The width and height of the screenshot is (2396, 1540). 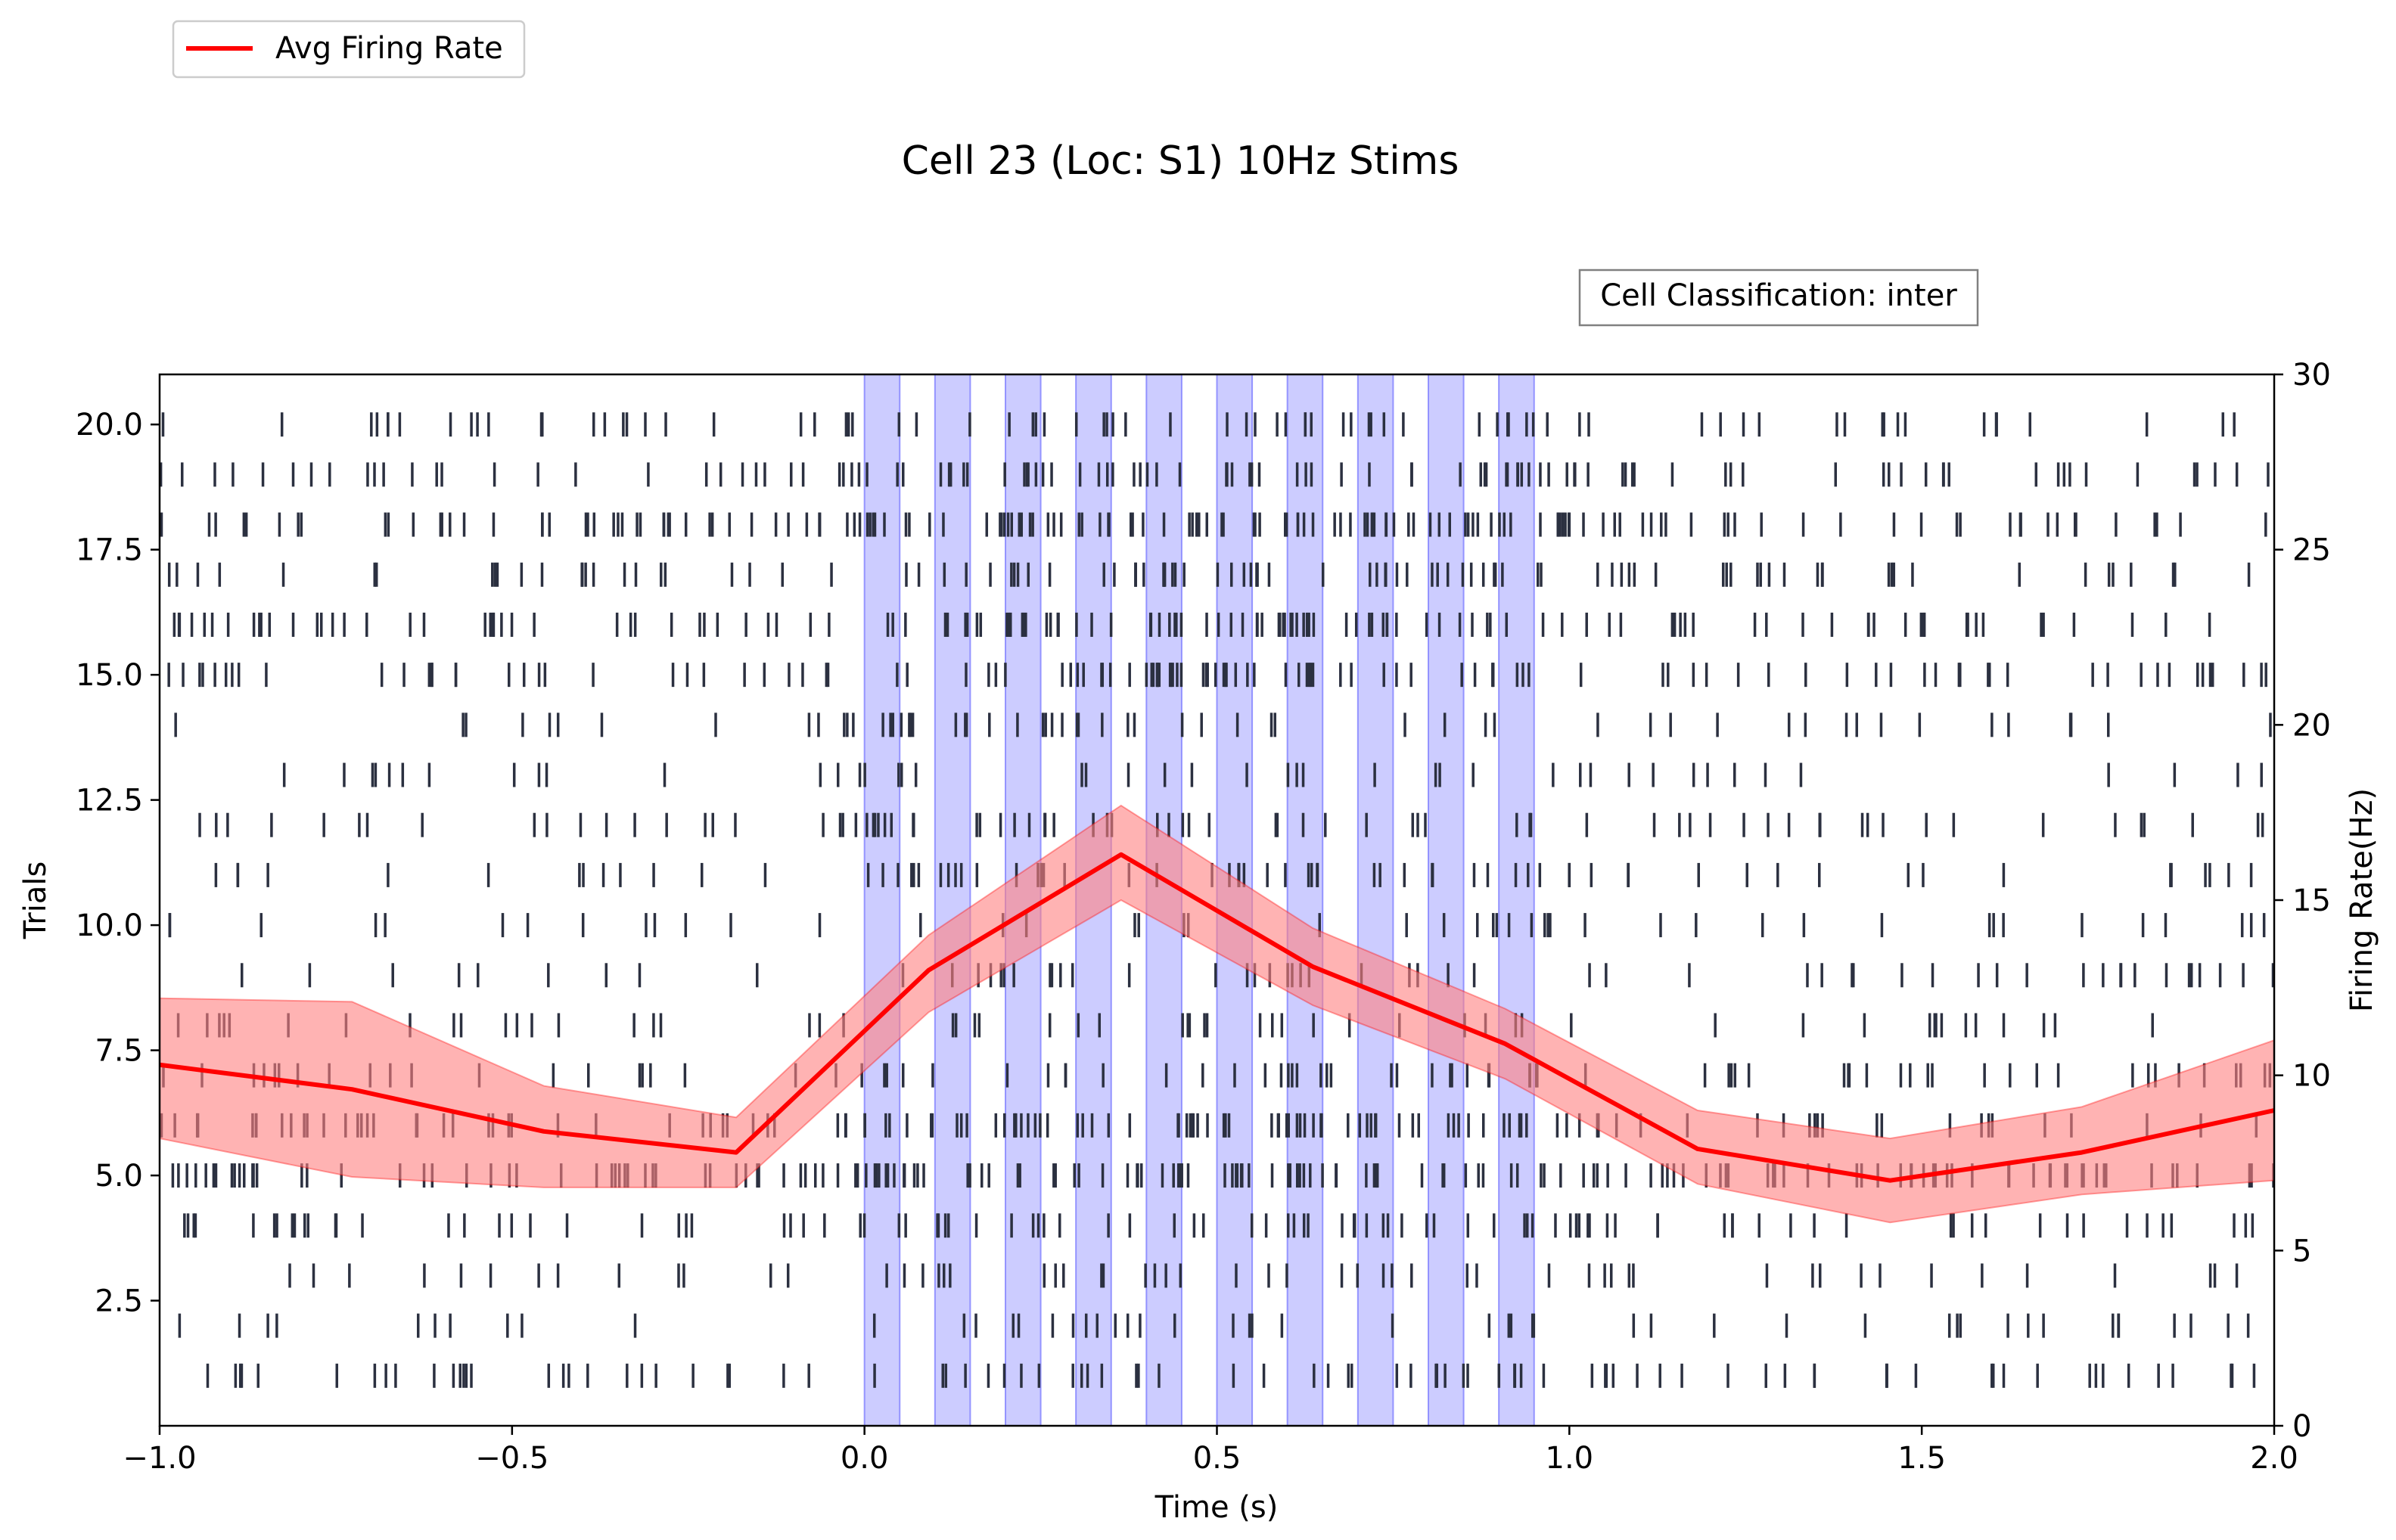 I want to click on y-tick-label-right: 10, so click(x=2311, y=1076).